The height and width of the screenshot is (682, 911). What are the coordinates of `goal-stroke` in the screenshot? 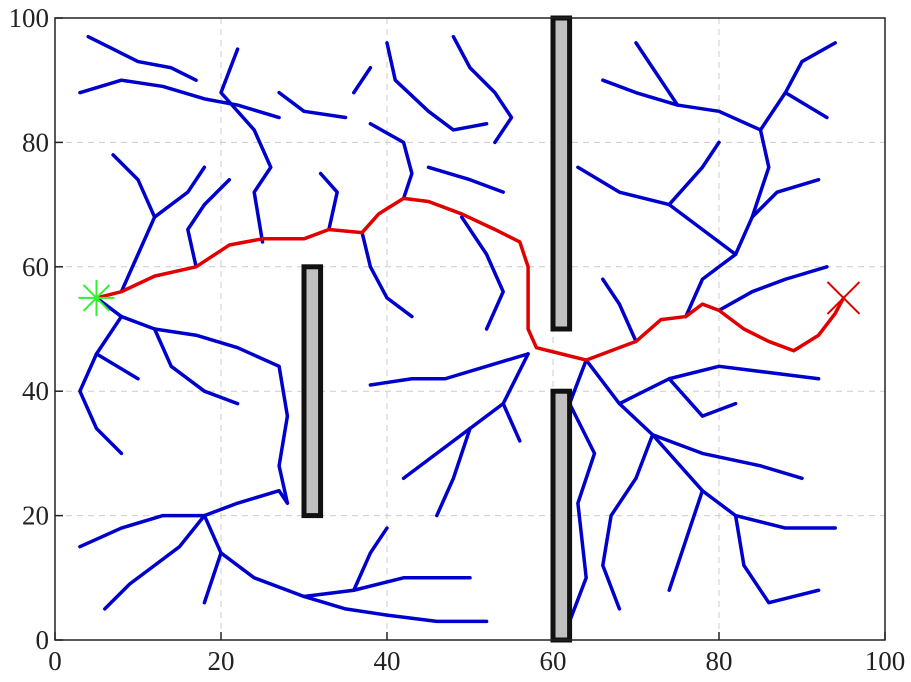 It's located at (843, 298).